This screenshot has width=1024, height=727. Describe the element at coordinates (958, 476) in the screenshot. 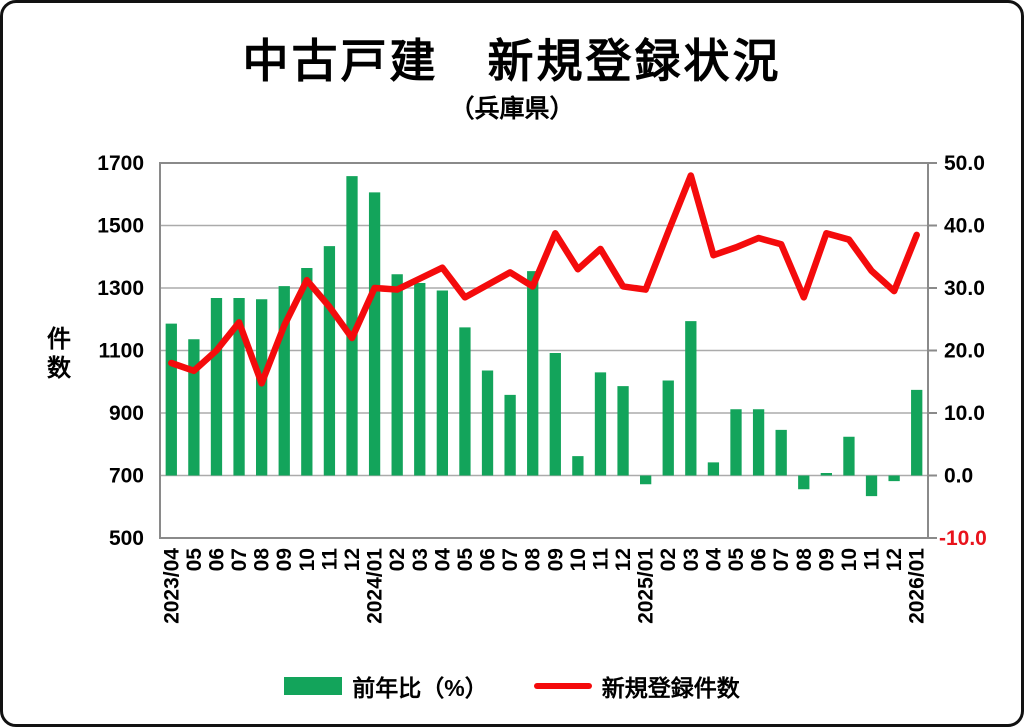

I see `right-axis-label: 0.0` at that location.